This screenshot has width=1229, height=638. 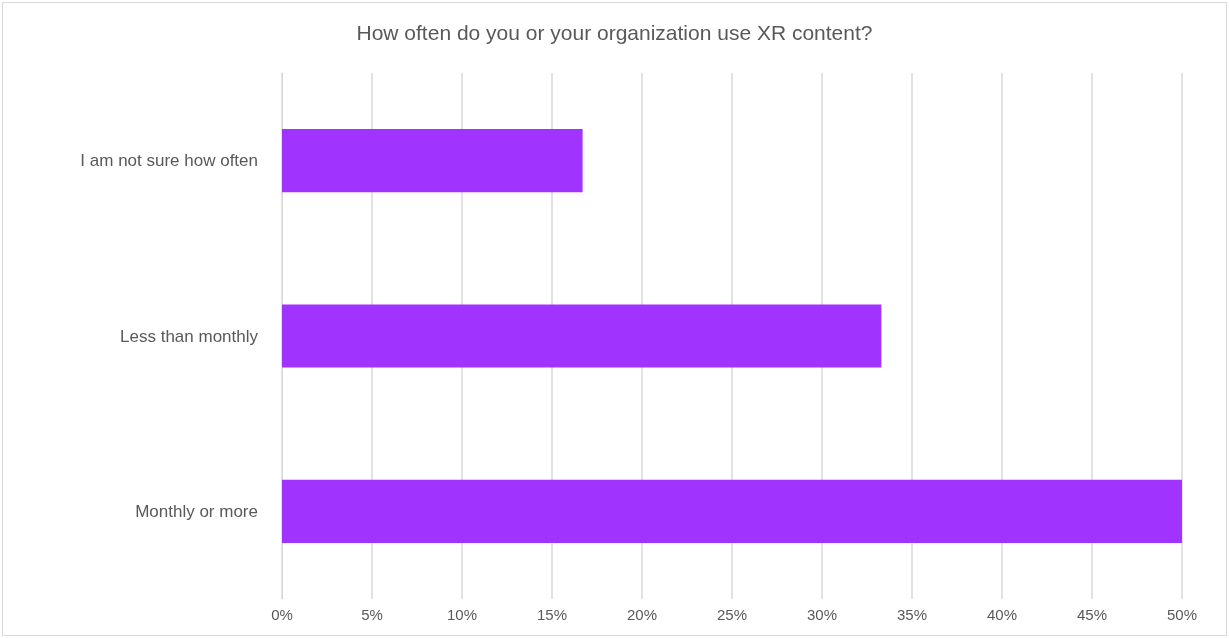 I want to click on x-tick-label: 20%, so click(x=642, y=614).